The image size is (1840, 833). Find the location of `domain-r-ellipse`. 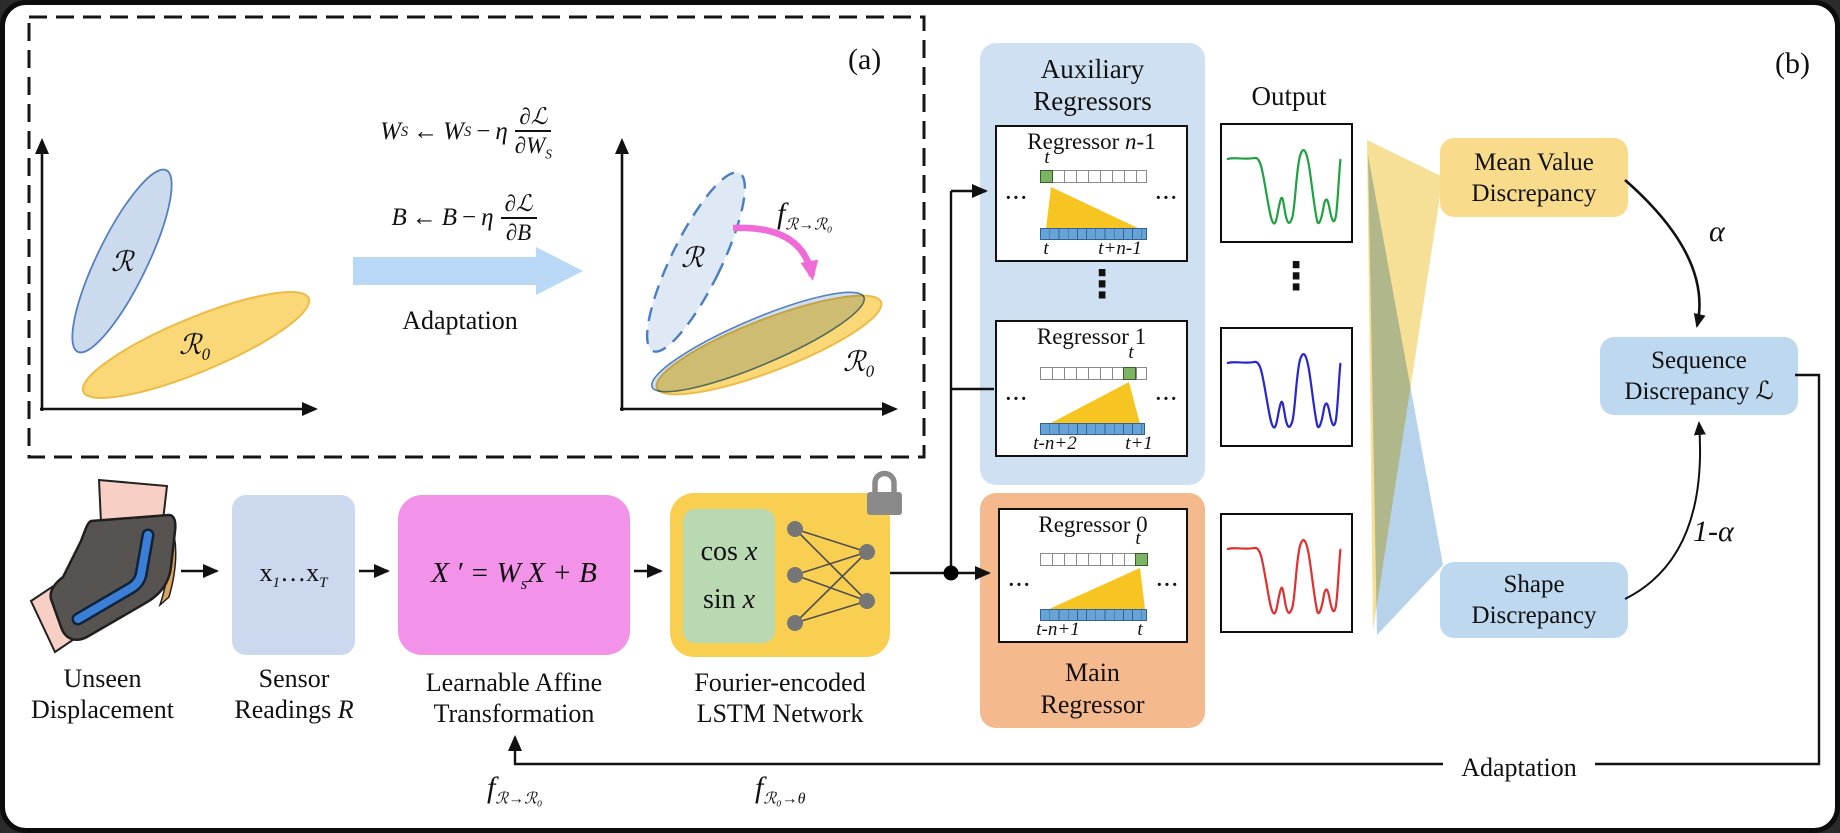

domain-r-ellipse is located at coordinates (122, 261).